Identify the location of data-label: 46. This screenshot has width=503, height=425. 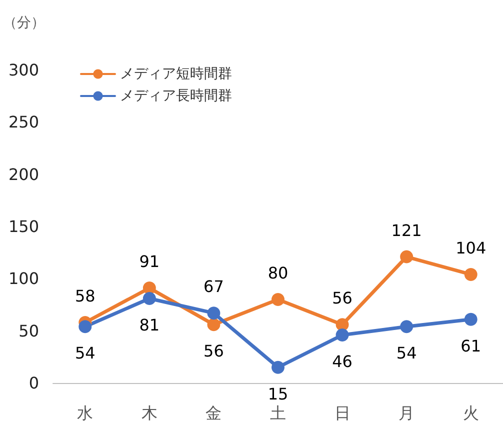
(342, 362).